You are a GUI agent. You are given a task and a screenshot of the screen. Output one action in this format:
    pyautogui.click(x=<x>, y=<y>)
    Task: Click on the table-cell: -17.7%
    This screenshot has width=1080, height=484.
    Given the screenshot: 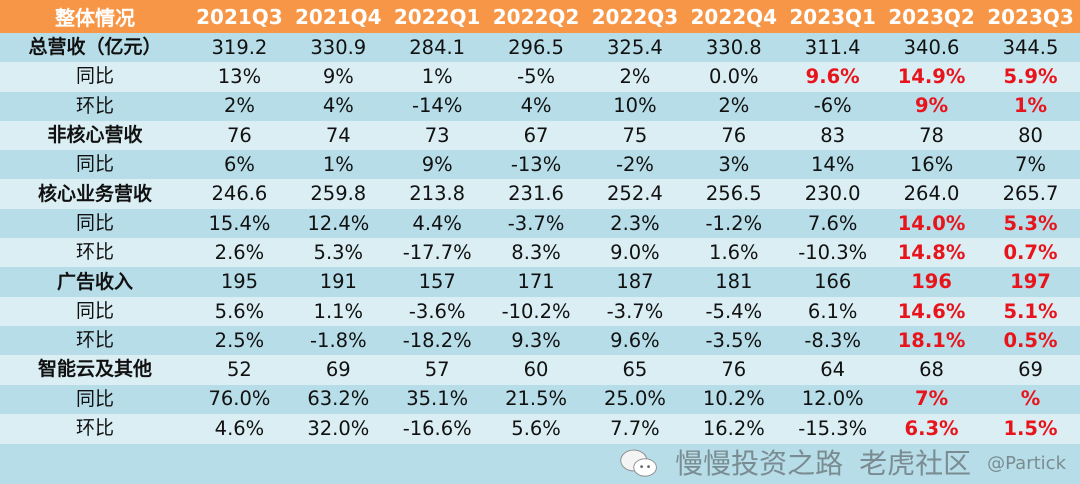 What is the action you would take?
    pyautogui.click(x=437, y=253)
    